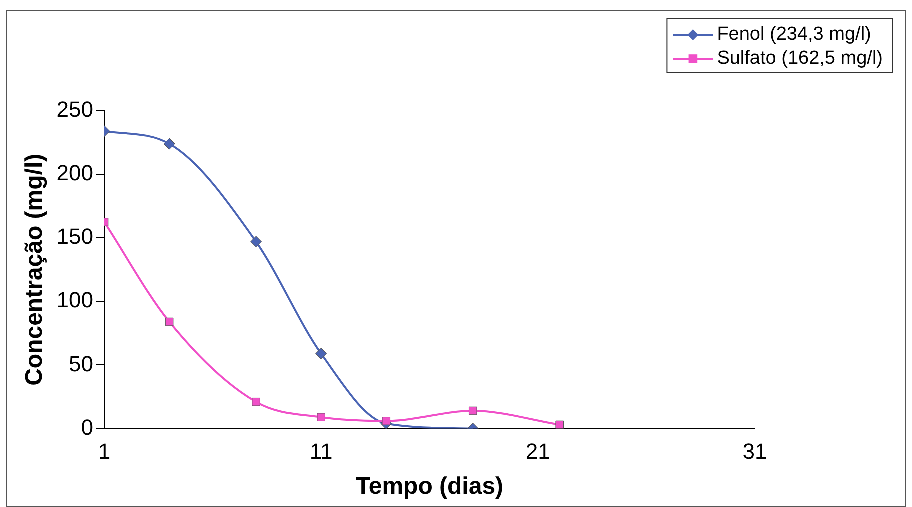 This screenshot has width=912, height=507. What do you see at coordinates (87, 427) in the screenshot?
I see `y-tick-label: 0` at bounding box center [87, 427].